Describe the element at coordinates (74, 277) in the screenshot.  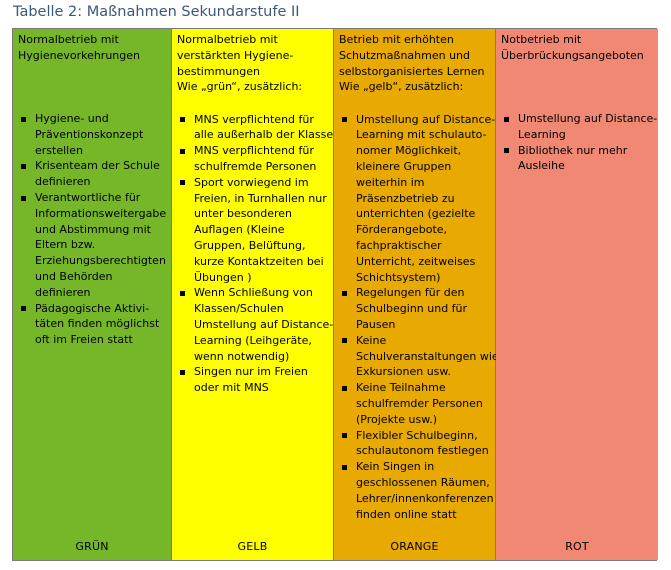
I see `list-item-line: und Behörden` at that location.